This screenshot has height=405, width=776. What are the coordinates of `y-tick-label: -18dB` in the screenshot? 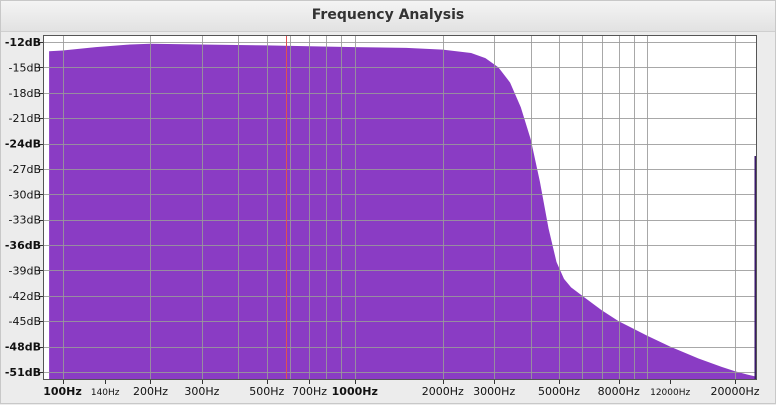 It's located at (25, 93).